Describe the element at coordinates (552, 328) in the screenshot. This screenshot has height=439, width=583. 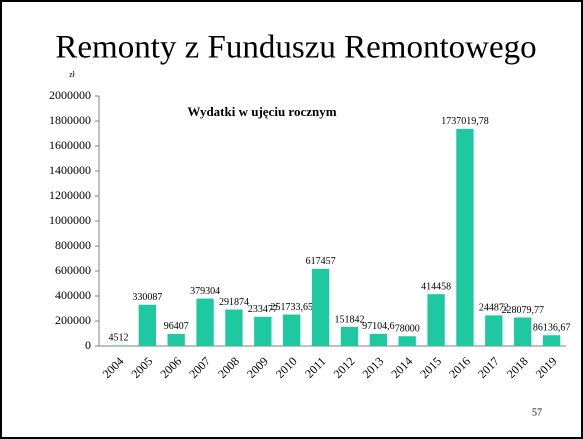
I see `value-label: 86136,67` at that location.